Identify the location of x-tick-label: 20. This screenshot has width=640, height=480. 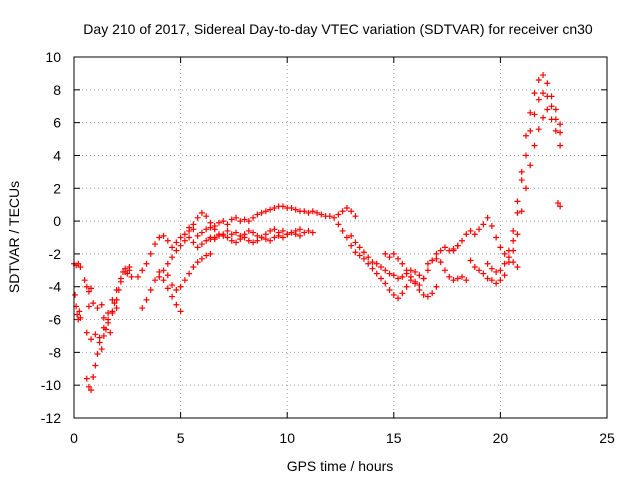
(501, 438).